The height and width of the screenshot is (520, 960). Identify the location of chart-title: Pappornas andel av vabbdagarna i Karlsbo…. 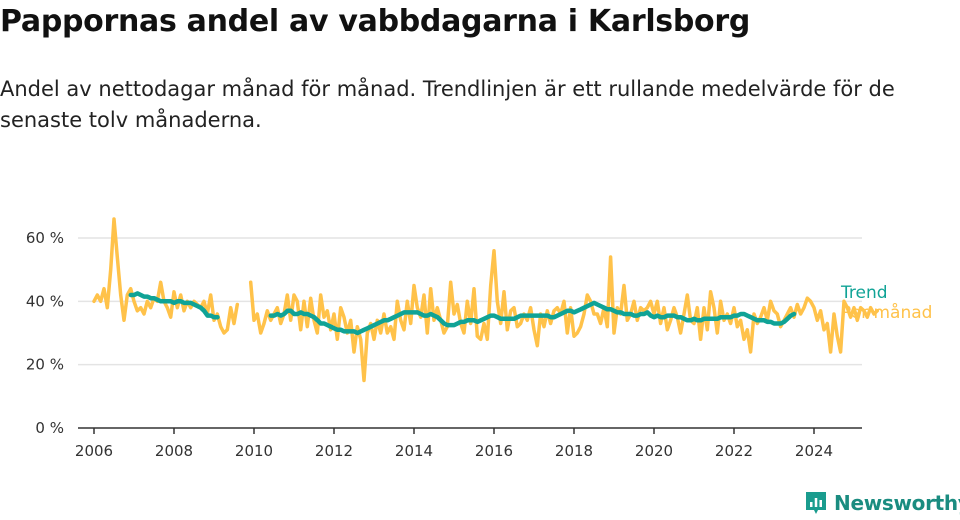
(375, 21).